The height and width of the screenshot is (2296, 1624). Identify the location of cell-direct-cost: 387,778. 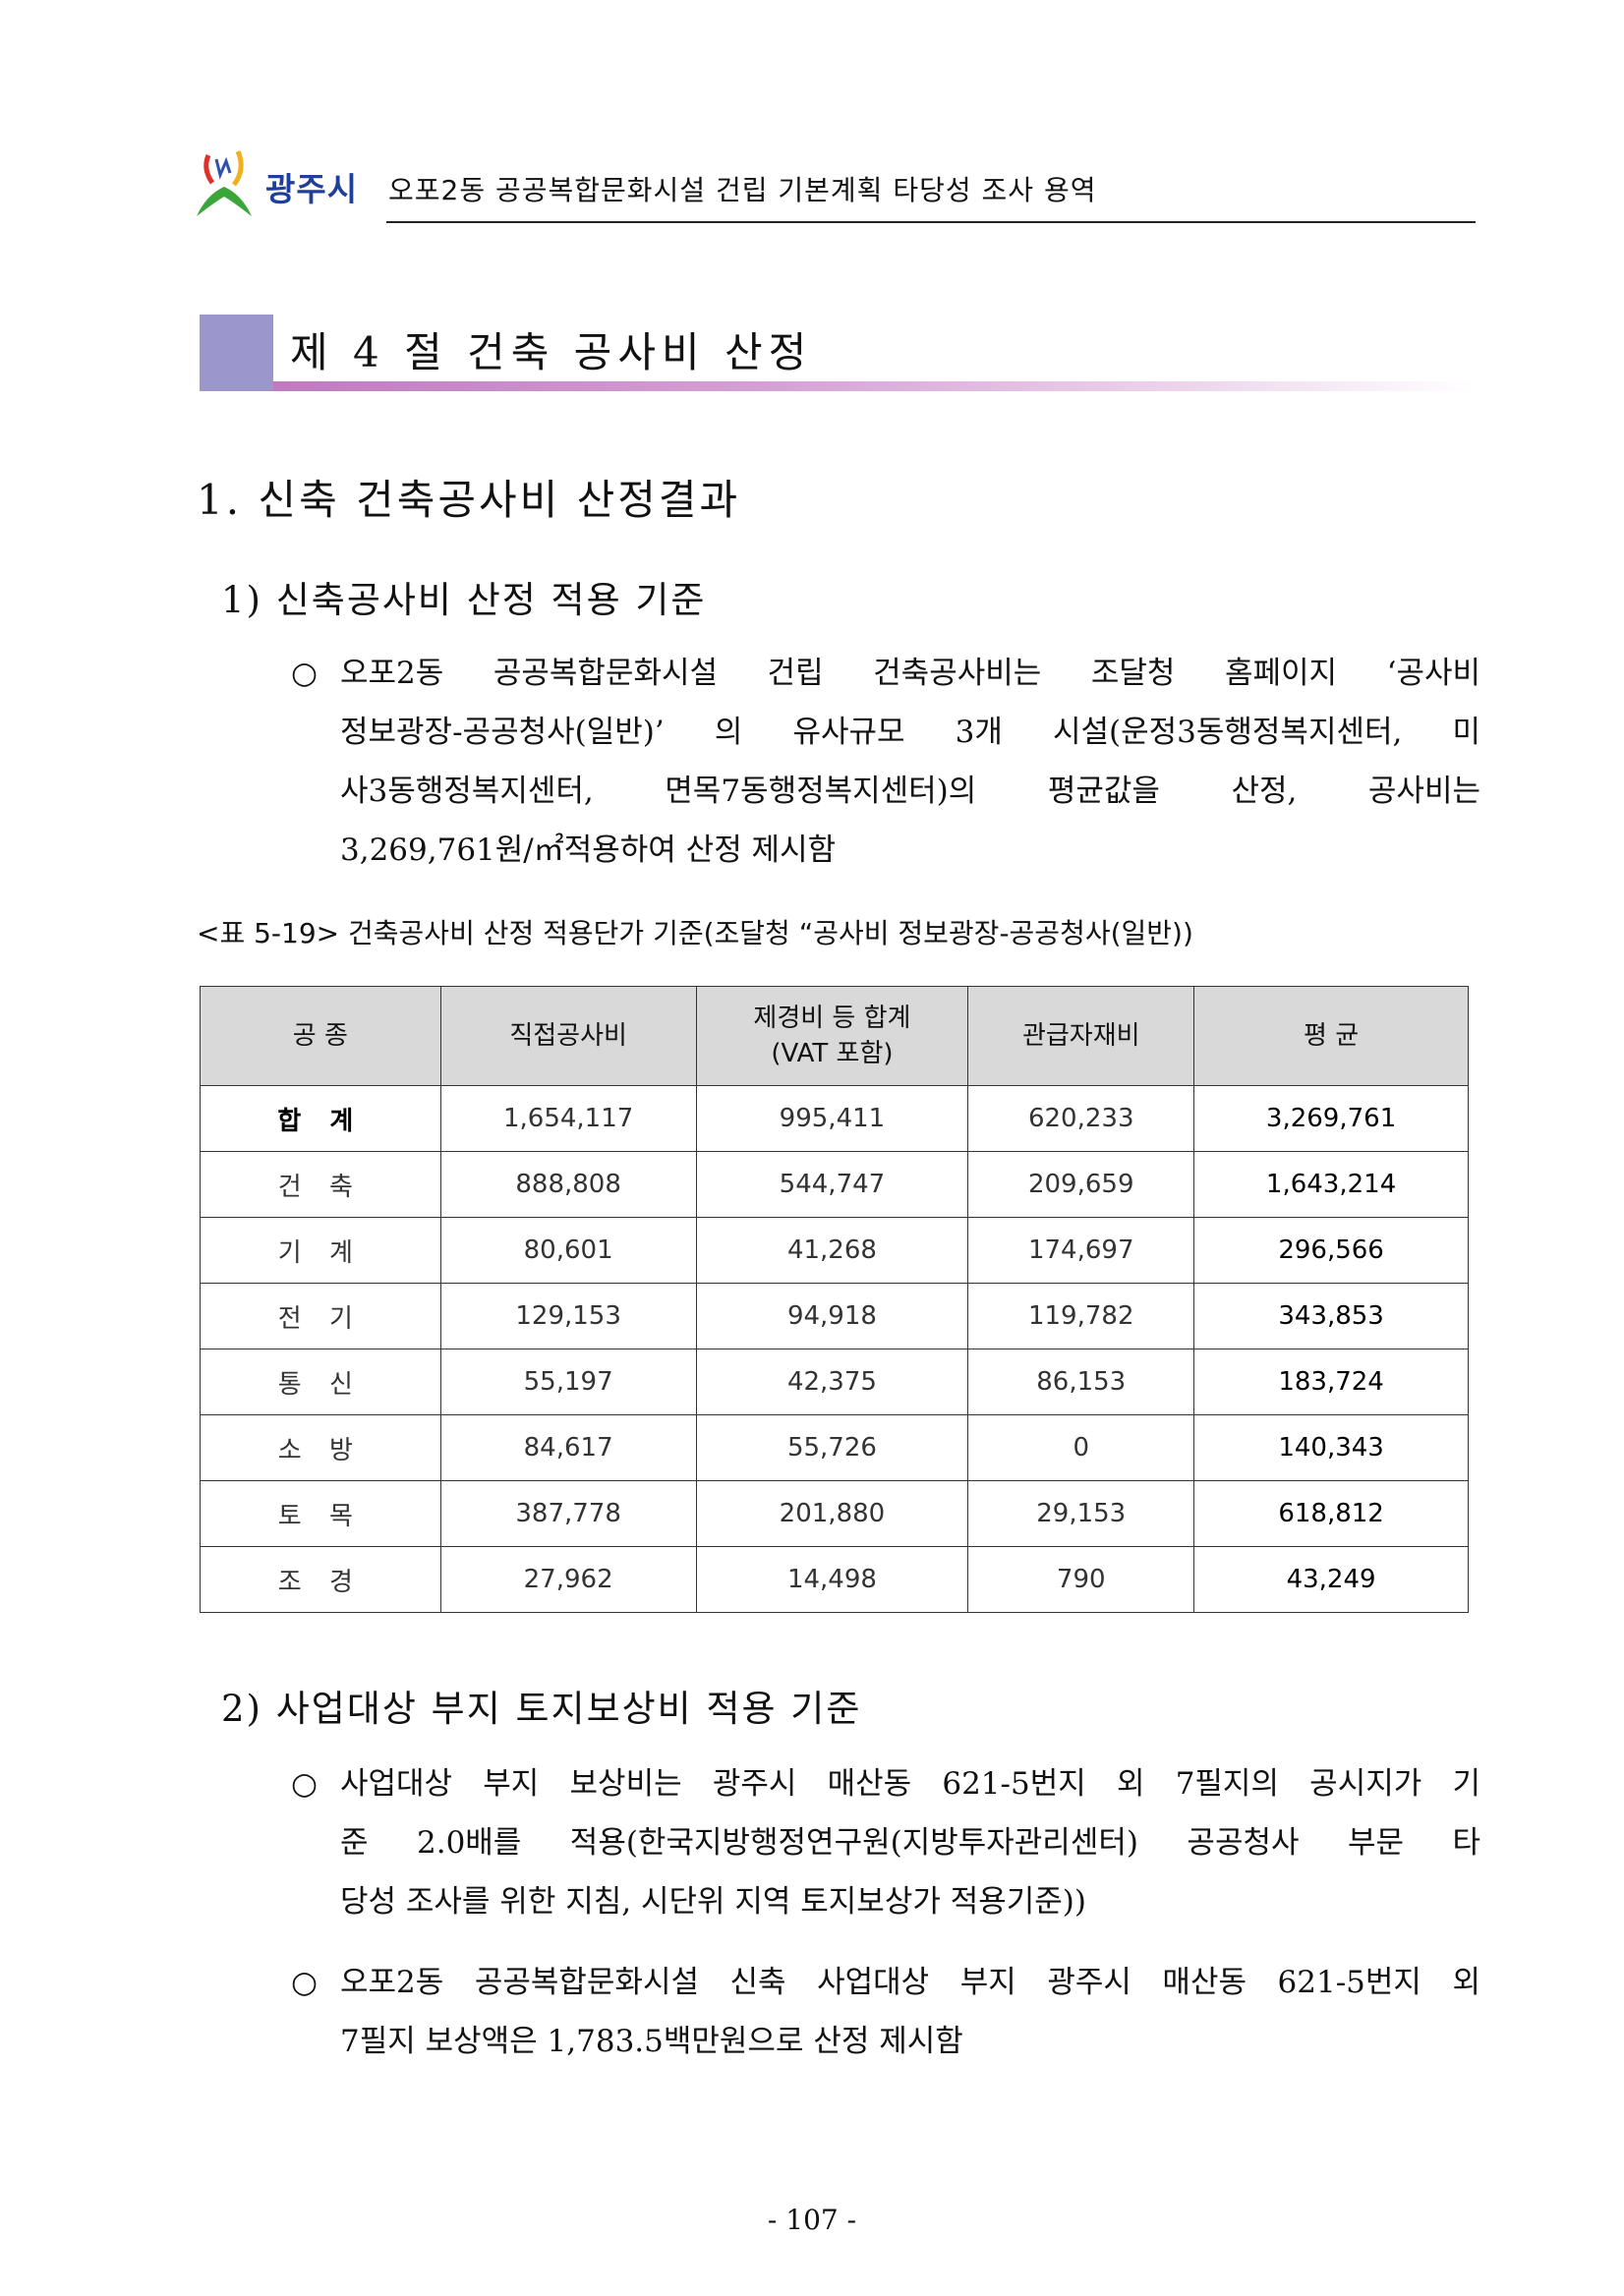
(568, 1514).